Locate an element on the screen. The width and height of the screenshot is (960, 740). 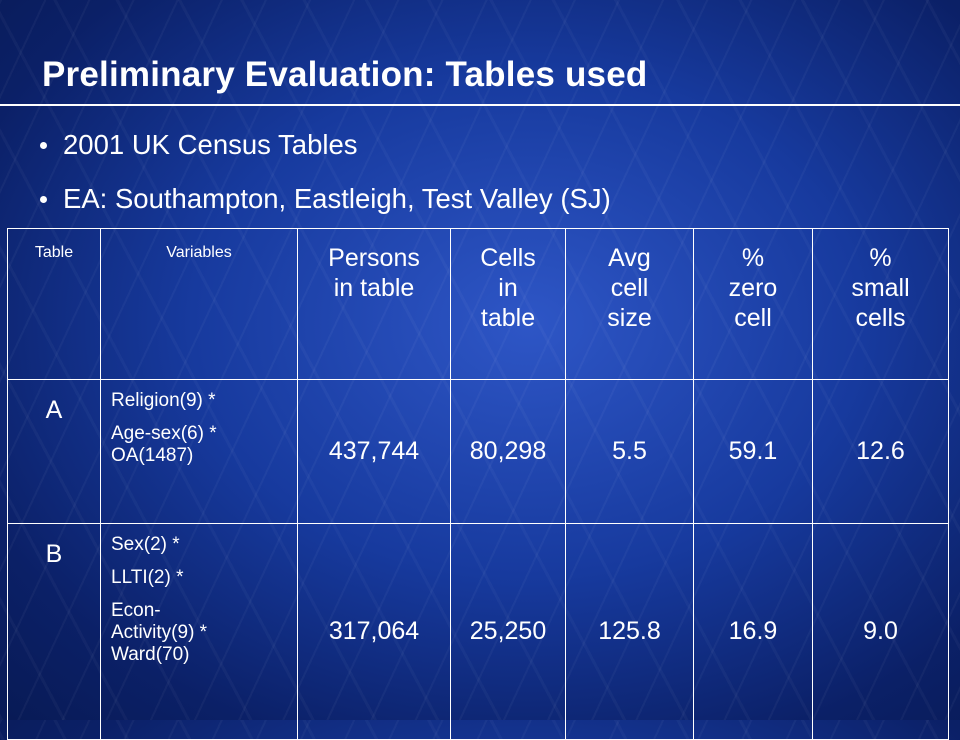
header-avg-cell-size: Avg cell size is located at coordinates (629, 304).